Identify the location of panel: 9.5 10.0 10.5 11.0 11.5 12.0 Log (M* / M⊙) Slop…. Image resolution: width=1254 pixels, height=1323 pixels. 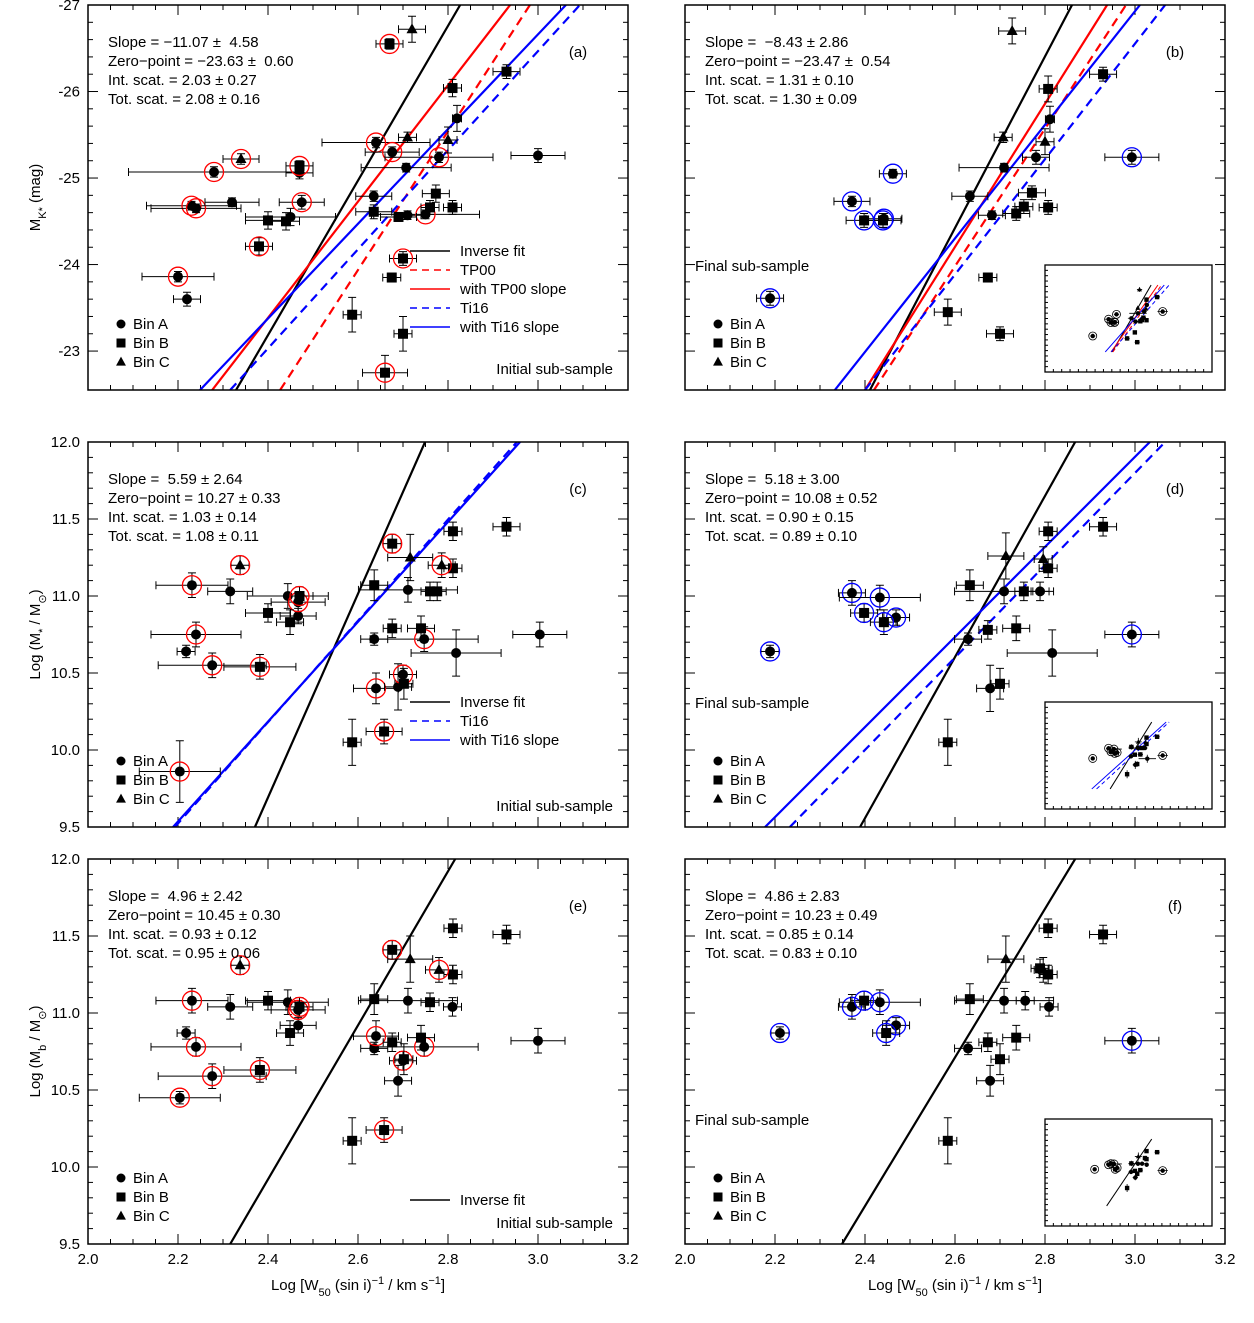
(328, 635).